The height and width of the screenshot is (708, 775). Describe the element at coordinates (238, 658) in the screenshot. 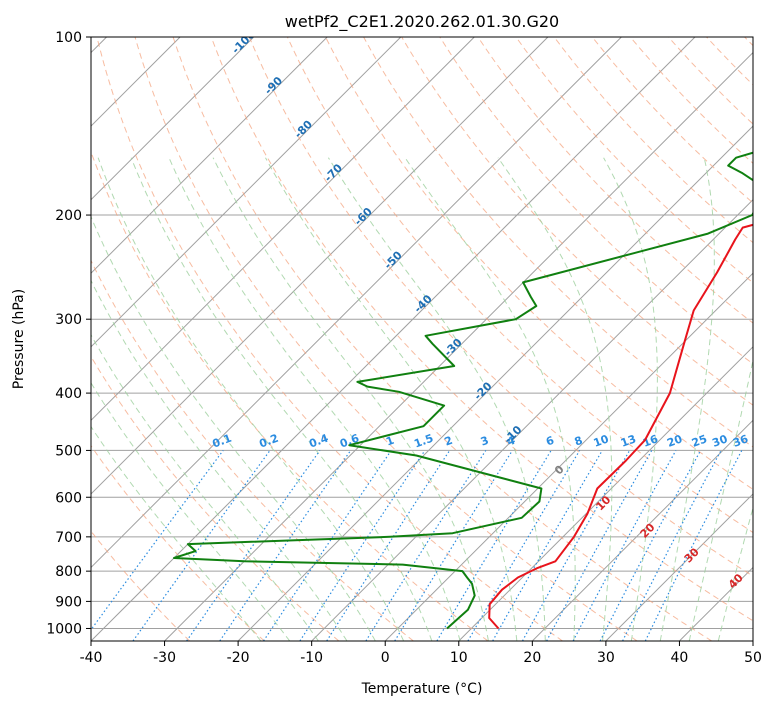

I see `x-tick-label: -20` at that location.